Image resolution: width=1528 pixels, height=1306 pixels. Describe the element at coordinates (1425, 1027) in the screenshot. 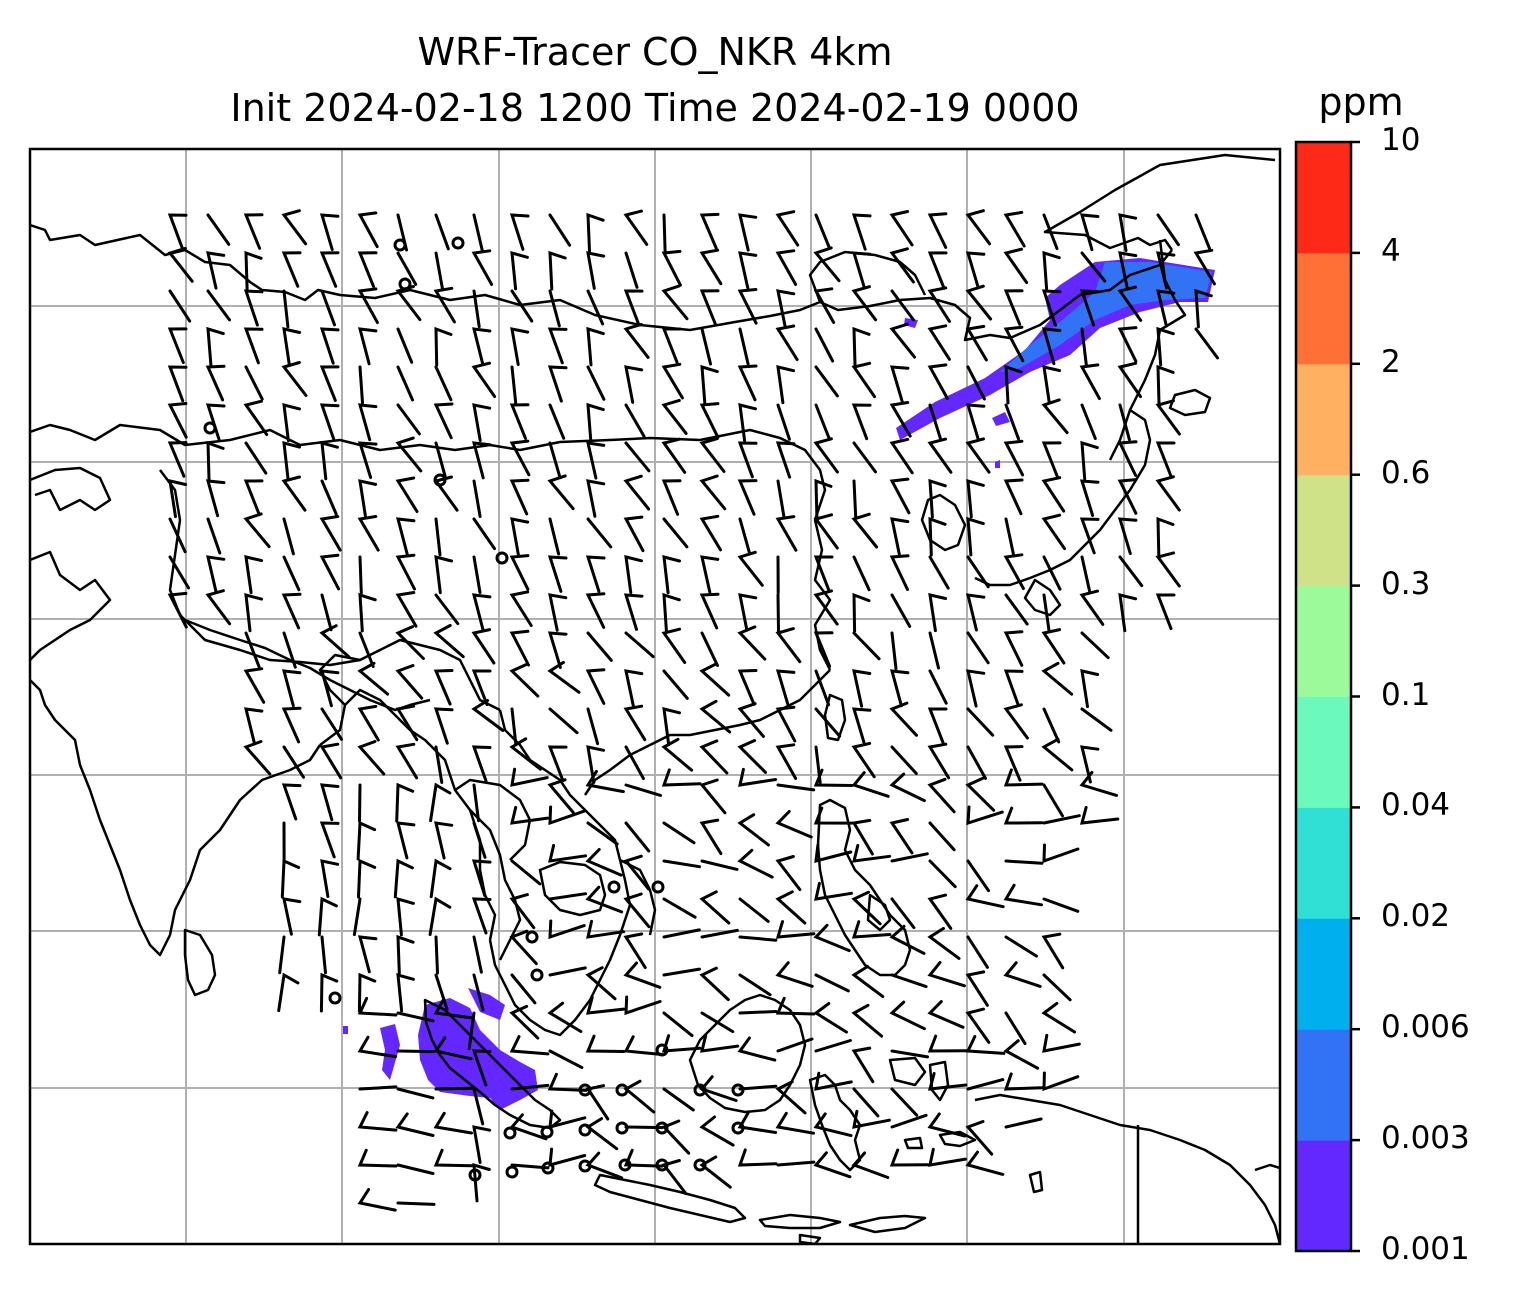

I see `colorbar-tick-label: 0.006` at that location.